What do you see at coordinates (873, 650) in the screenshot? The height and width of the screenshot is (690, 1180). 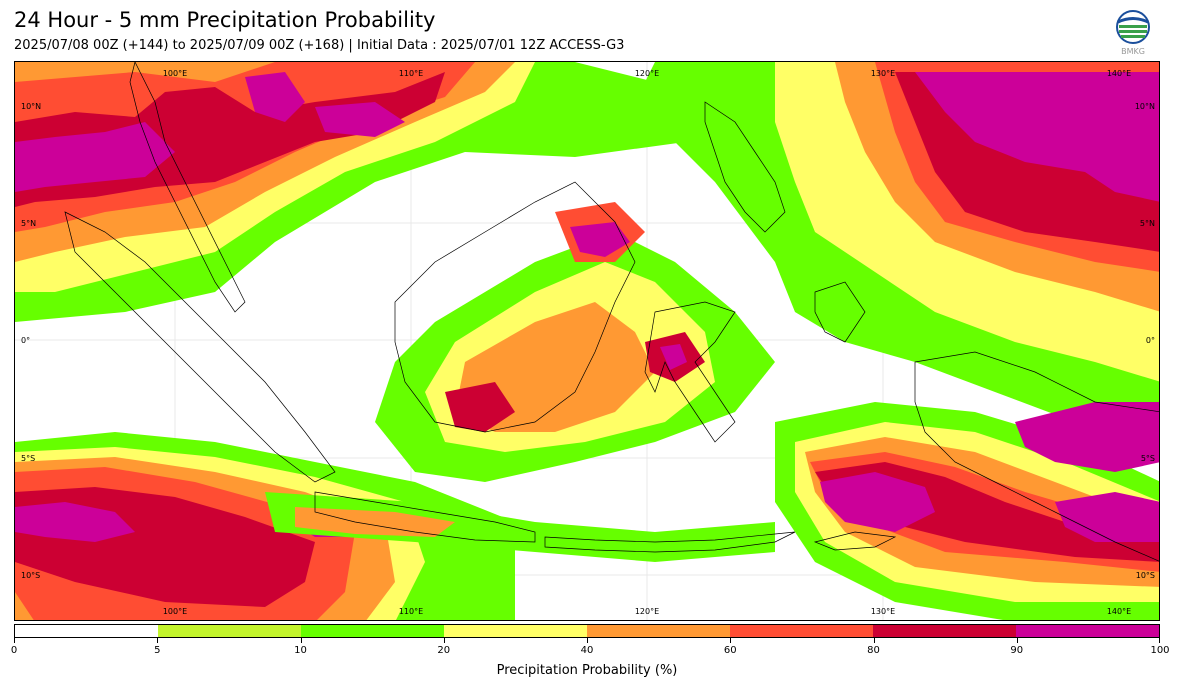 I see `colorbar-tick-label: 80` at bounding box center [873, 650].